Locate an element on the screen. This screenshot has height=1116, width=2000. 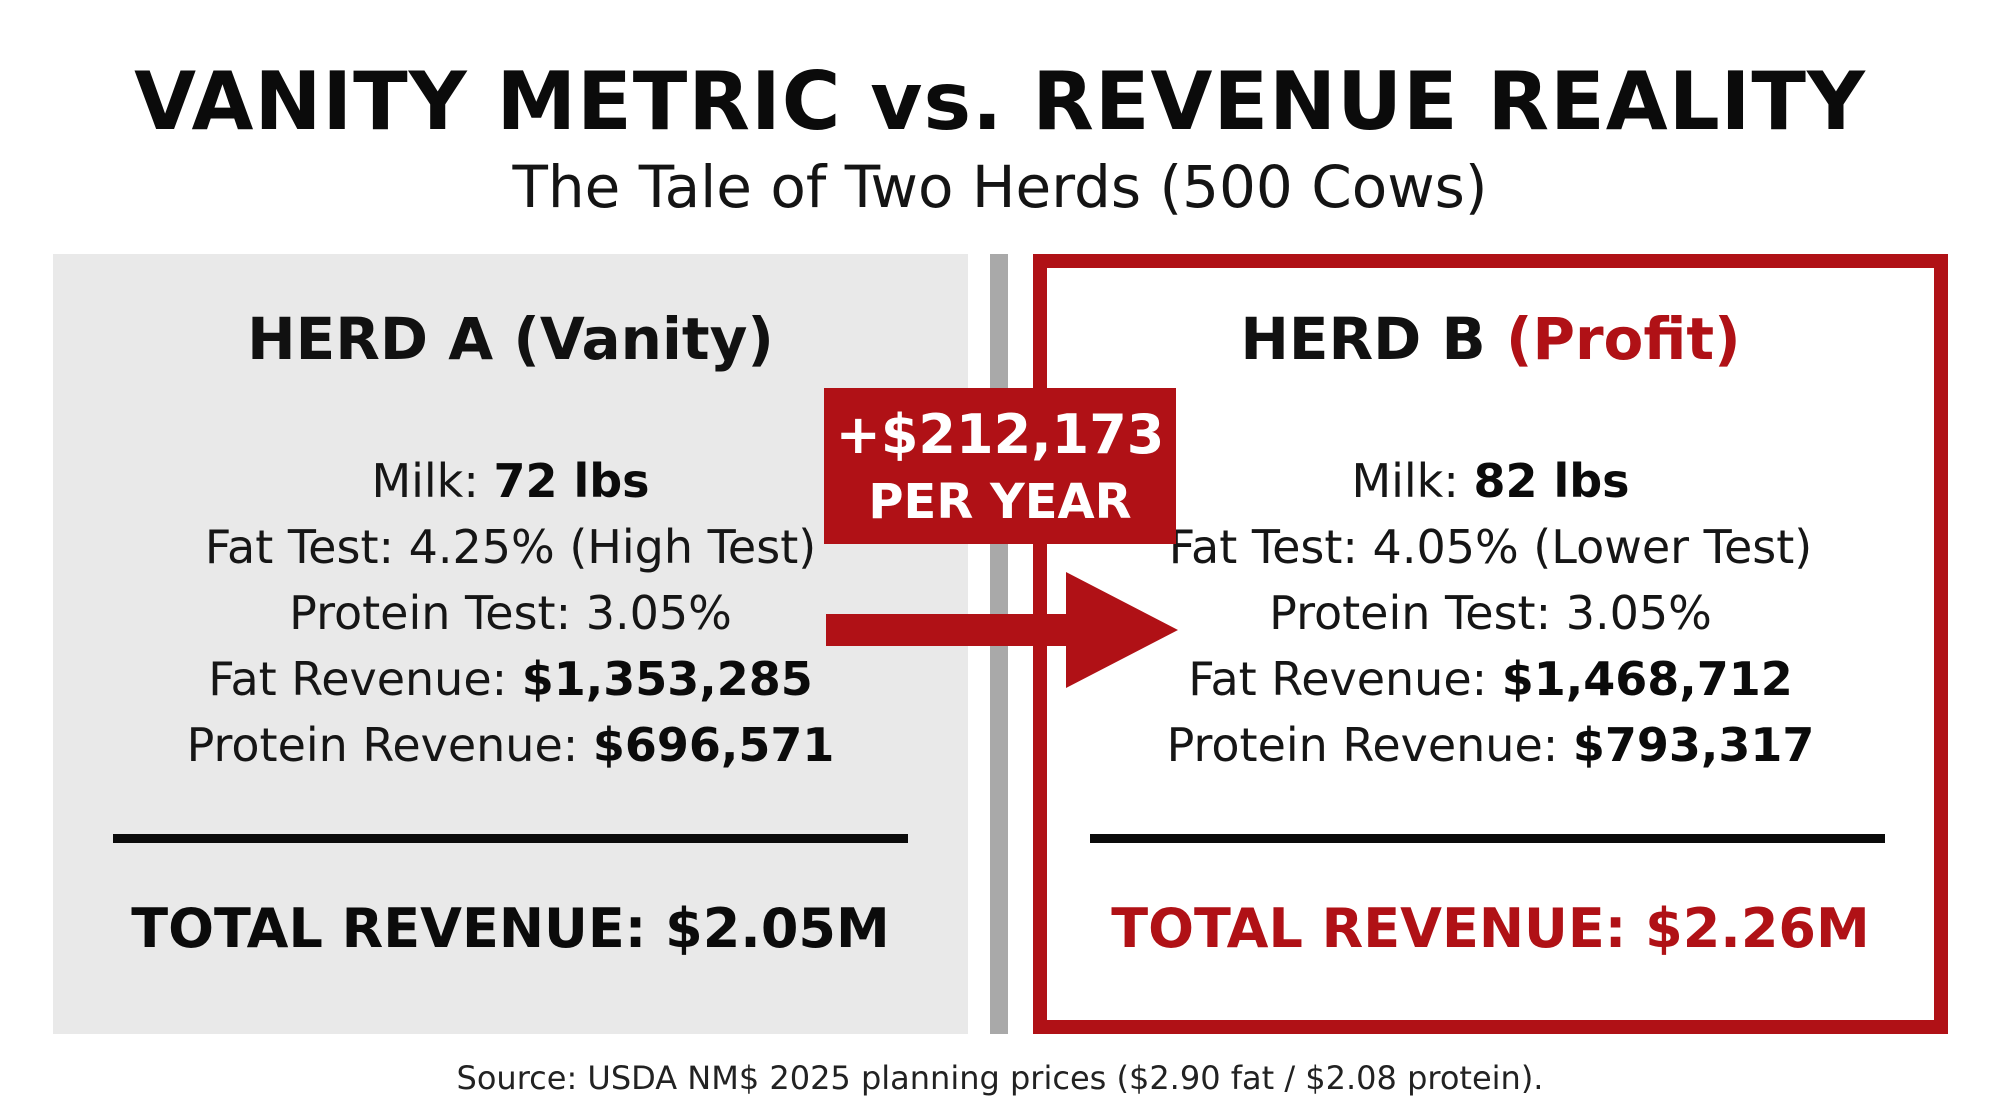
herd-b-heading-main: HERD B is located at coordinates (1363, 339).